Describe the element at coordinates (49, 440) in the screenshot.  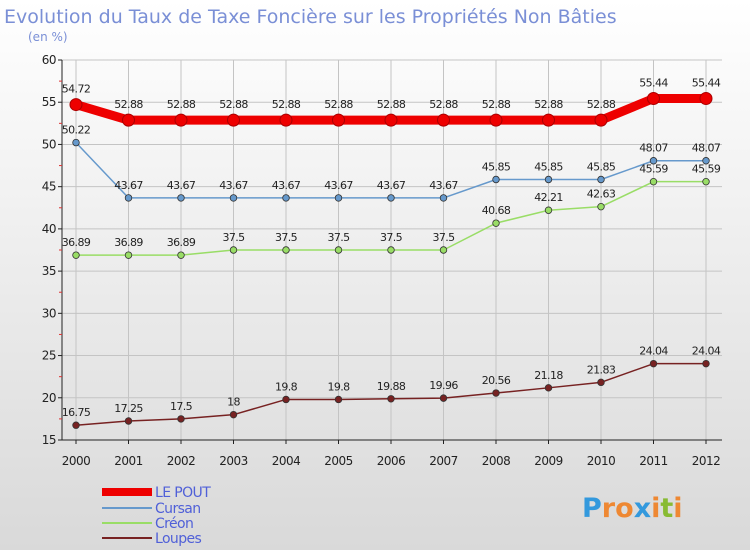
I see `y-tick-label: 15` at that location.